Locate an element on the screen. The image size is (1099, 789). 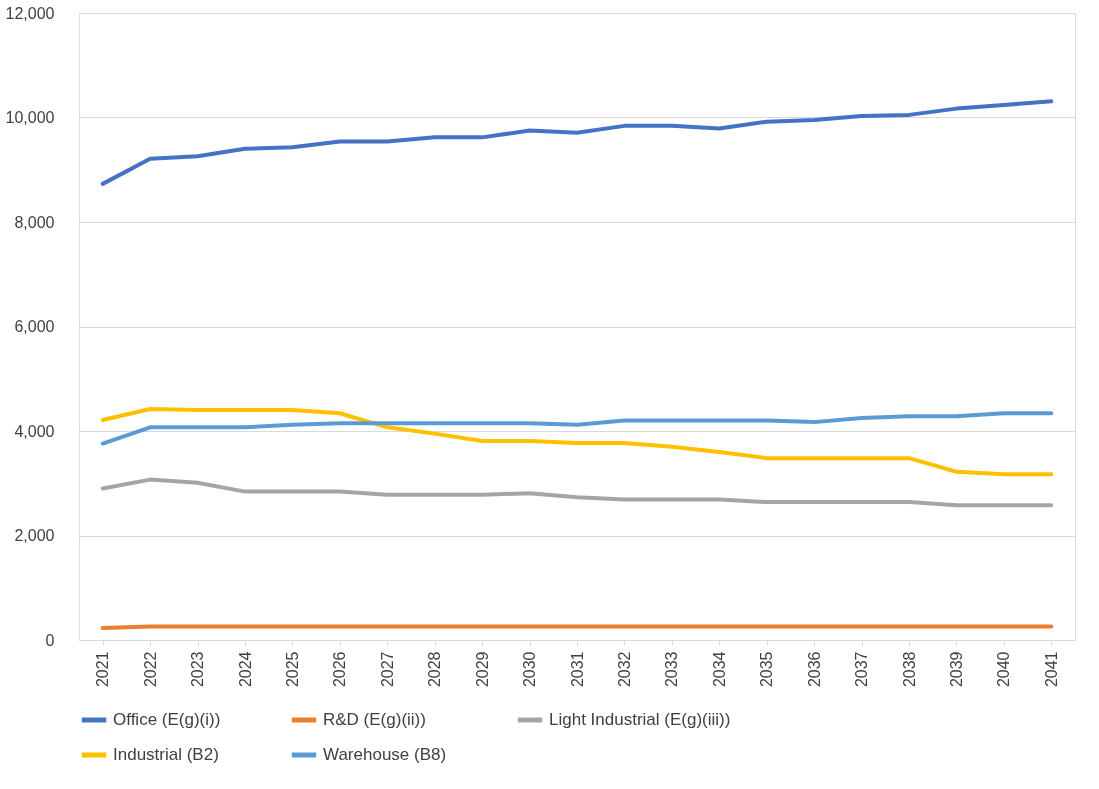
y-tick-label: 0 is located at coordinates (50, 640).